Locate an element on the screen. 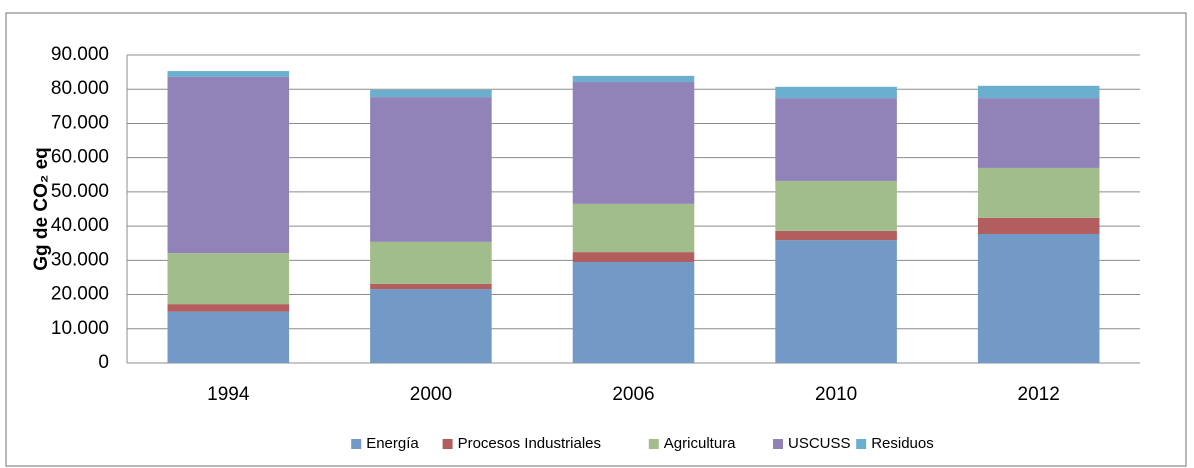 This screenshot has width=1194, height=468. y-tick-label: 50.000 is located at coordinates (80, 191).